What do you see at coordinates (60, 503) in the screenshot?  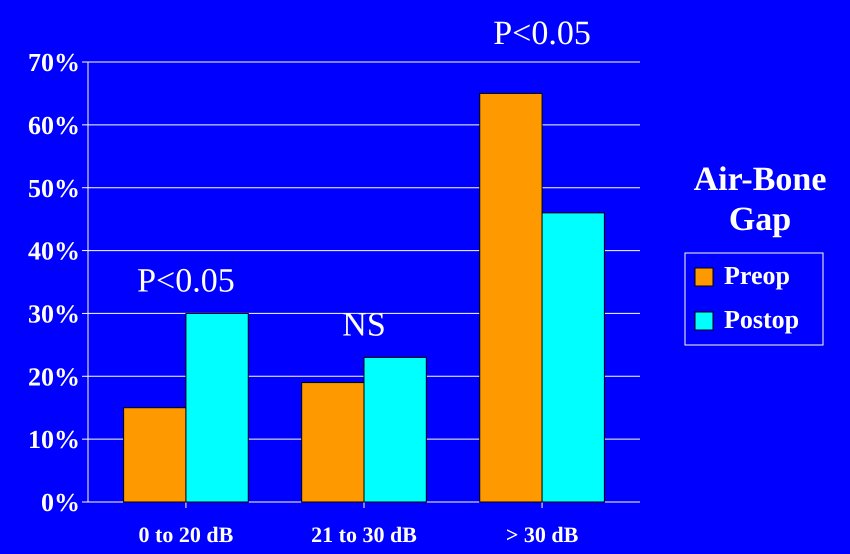 I see `y-tick-label: 0%` at bounding box center [60, 503].